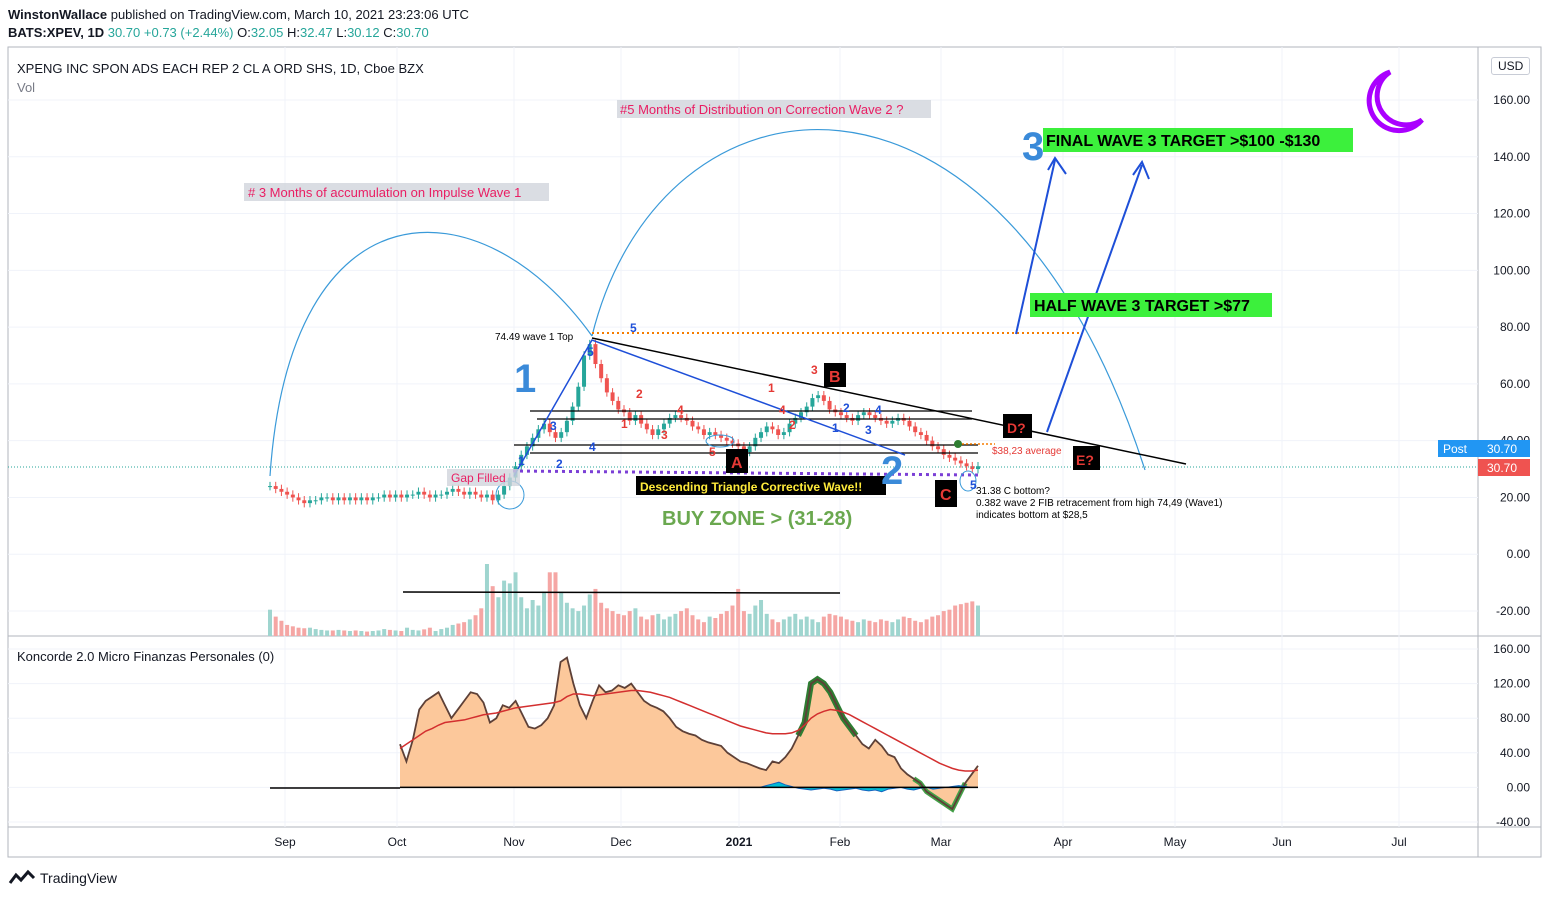 The image size is (1549, 898). What do you see at coordinates (294, 32) in the screenshot?
I see `high-label: H:` at bounding box center [294, 32].